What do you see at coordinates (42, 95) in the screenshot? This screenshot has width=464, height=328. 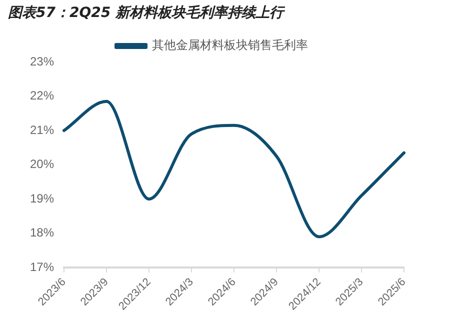 I see `y-tick-label: 22%` at bounding box center [42, 95].